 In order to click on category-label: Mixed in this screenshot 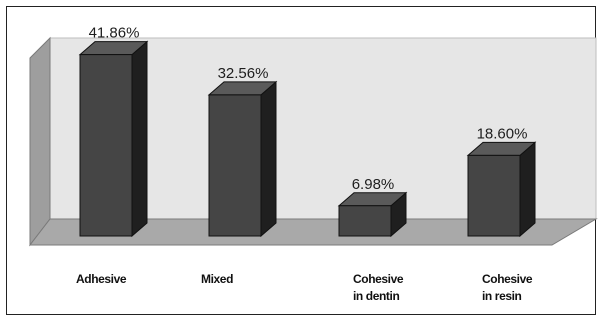, I will do `click(217, 279)`.